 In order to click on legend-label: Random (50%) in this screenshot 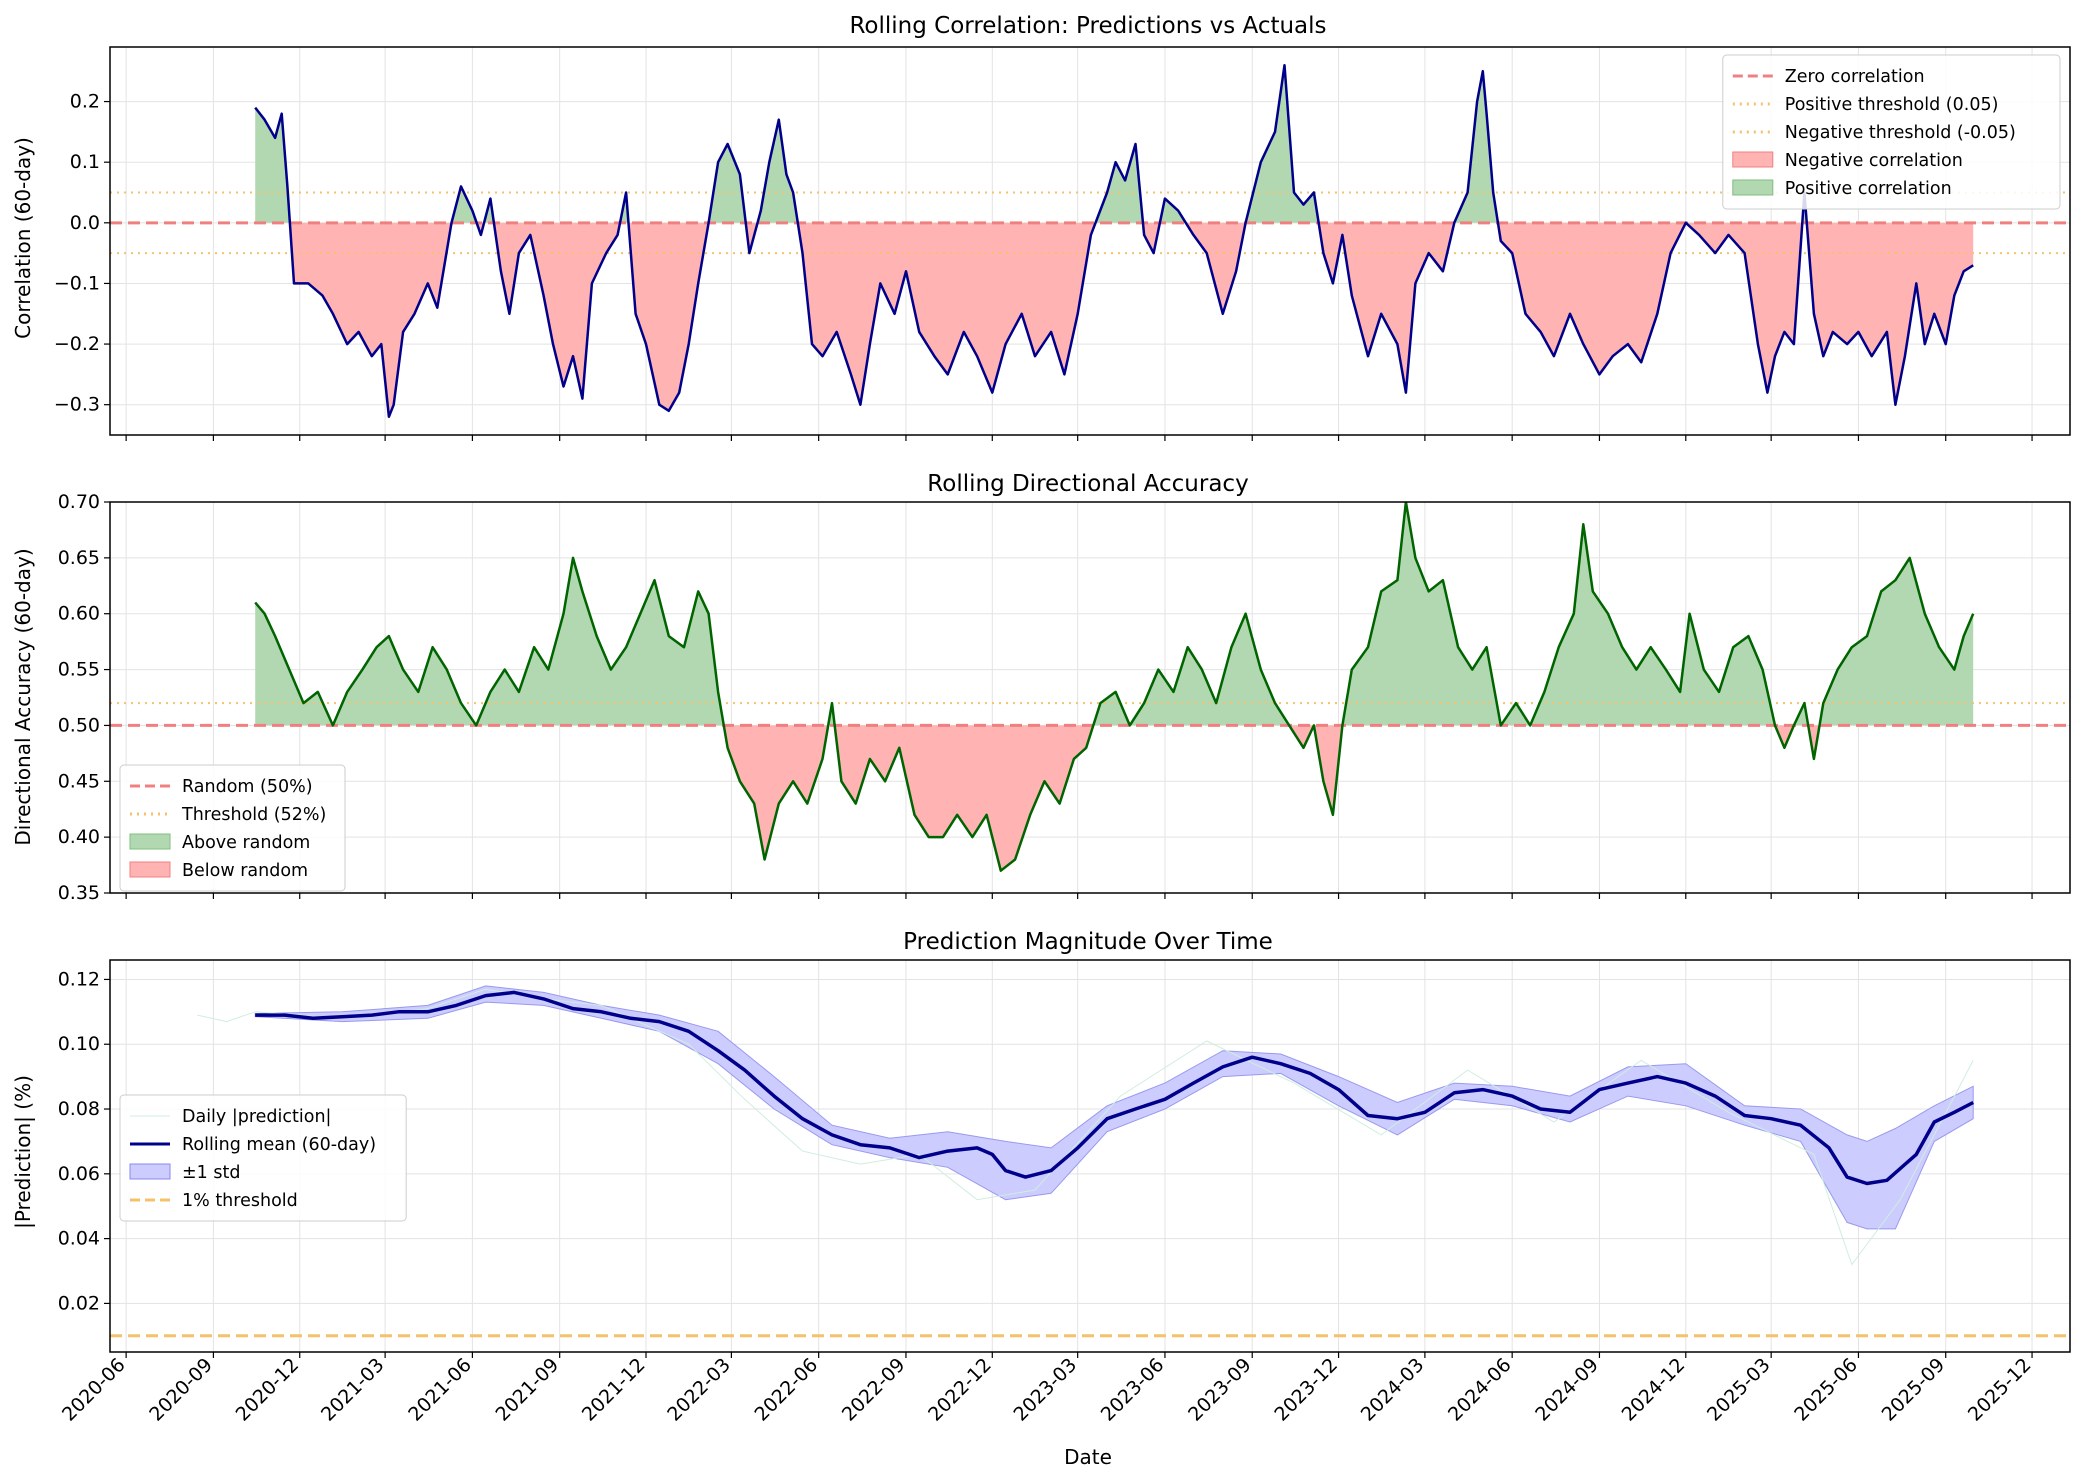, I will do `click(247, 787)`.